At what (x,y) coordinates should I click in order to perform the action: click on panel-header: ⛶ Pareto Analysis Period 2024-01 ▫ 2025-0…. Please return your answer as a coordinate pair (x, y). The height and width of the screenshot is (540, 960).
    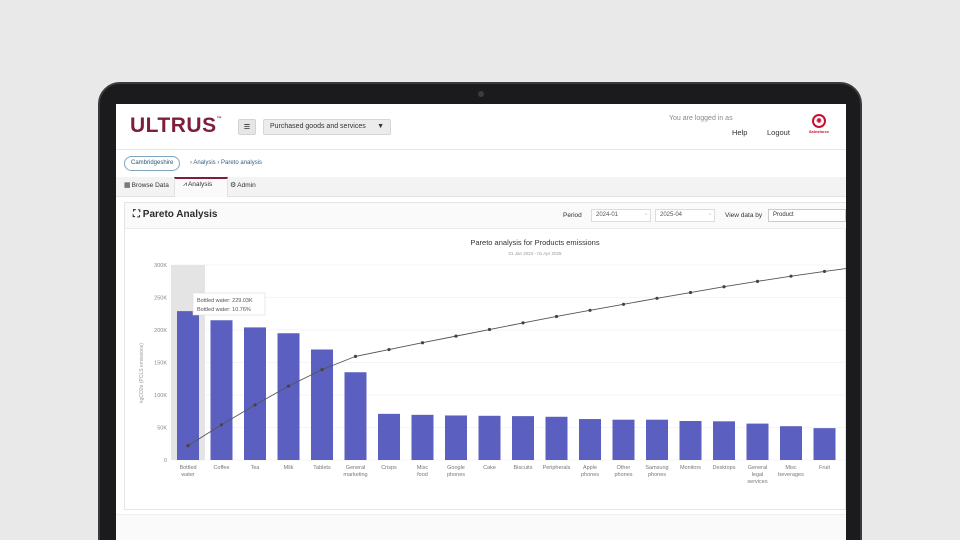
    Looking at the image, I should click on (485, 216).